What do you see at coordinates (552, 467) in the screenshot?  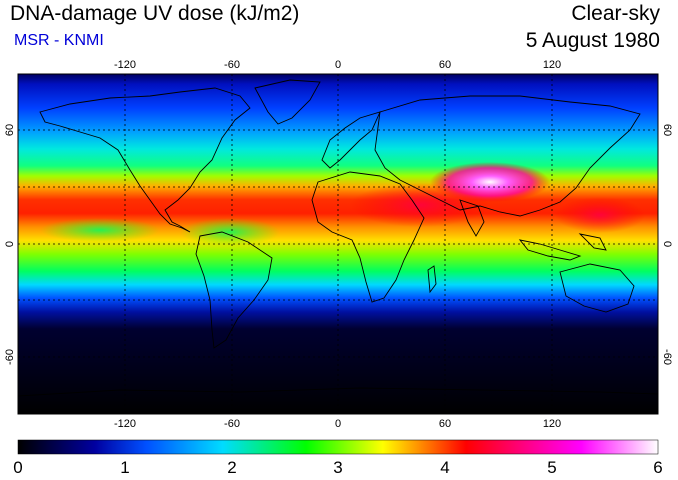 I see `colorbar-label: 5` at bounding box center [552, 467].